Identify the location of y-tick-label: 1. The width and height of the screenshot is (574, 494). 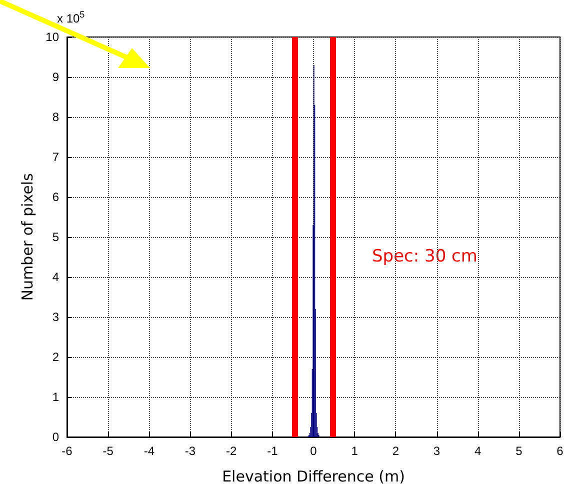
(56, 397).